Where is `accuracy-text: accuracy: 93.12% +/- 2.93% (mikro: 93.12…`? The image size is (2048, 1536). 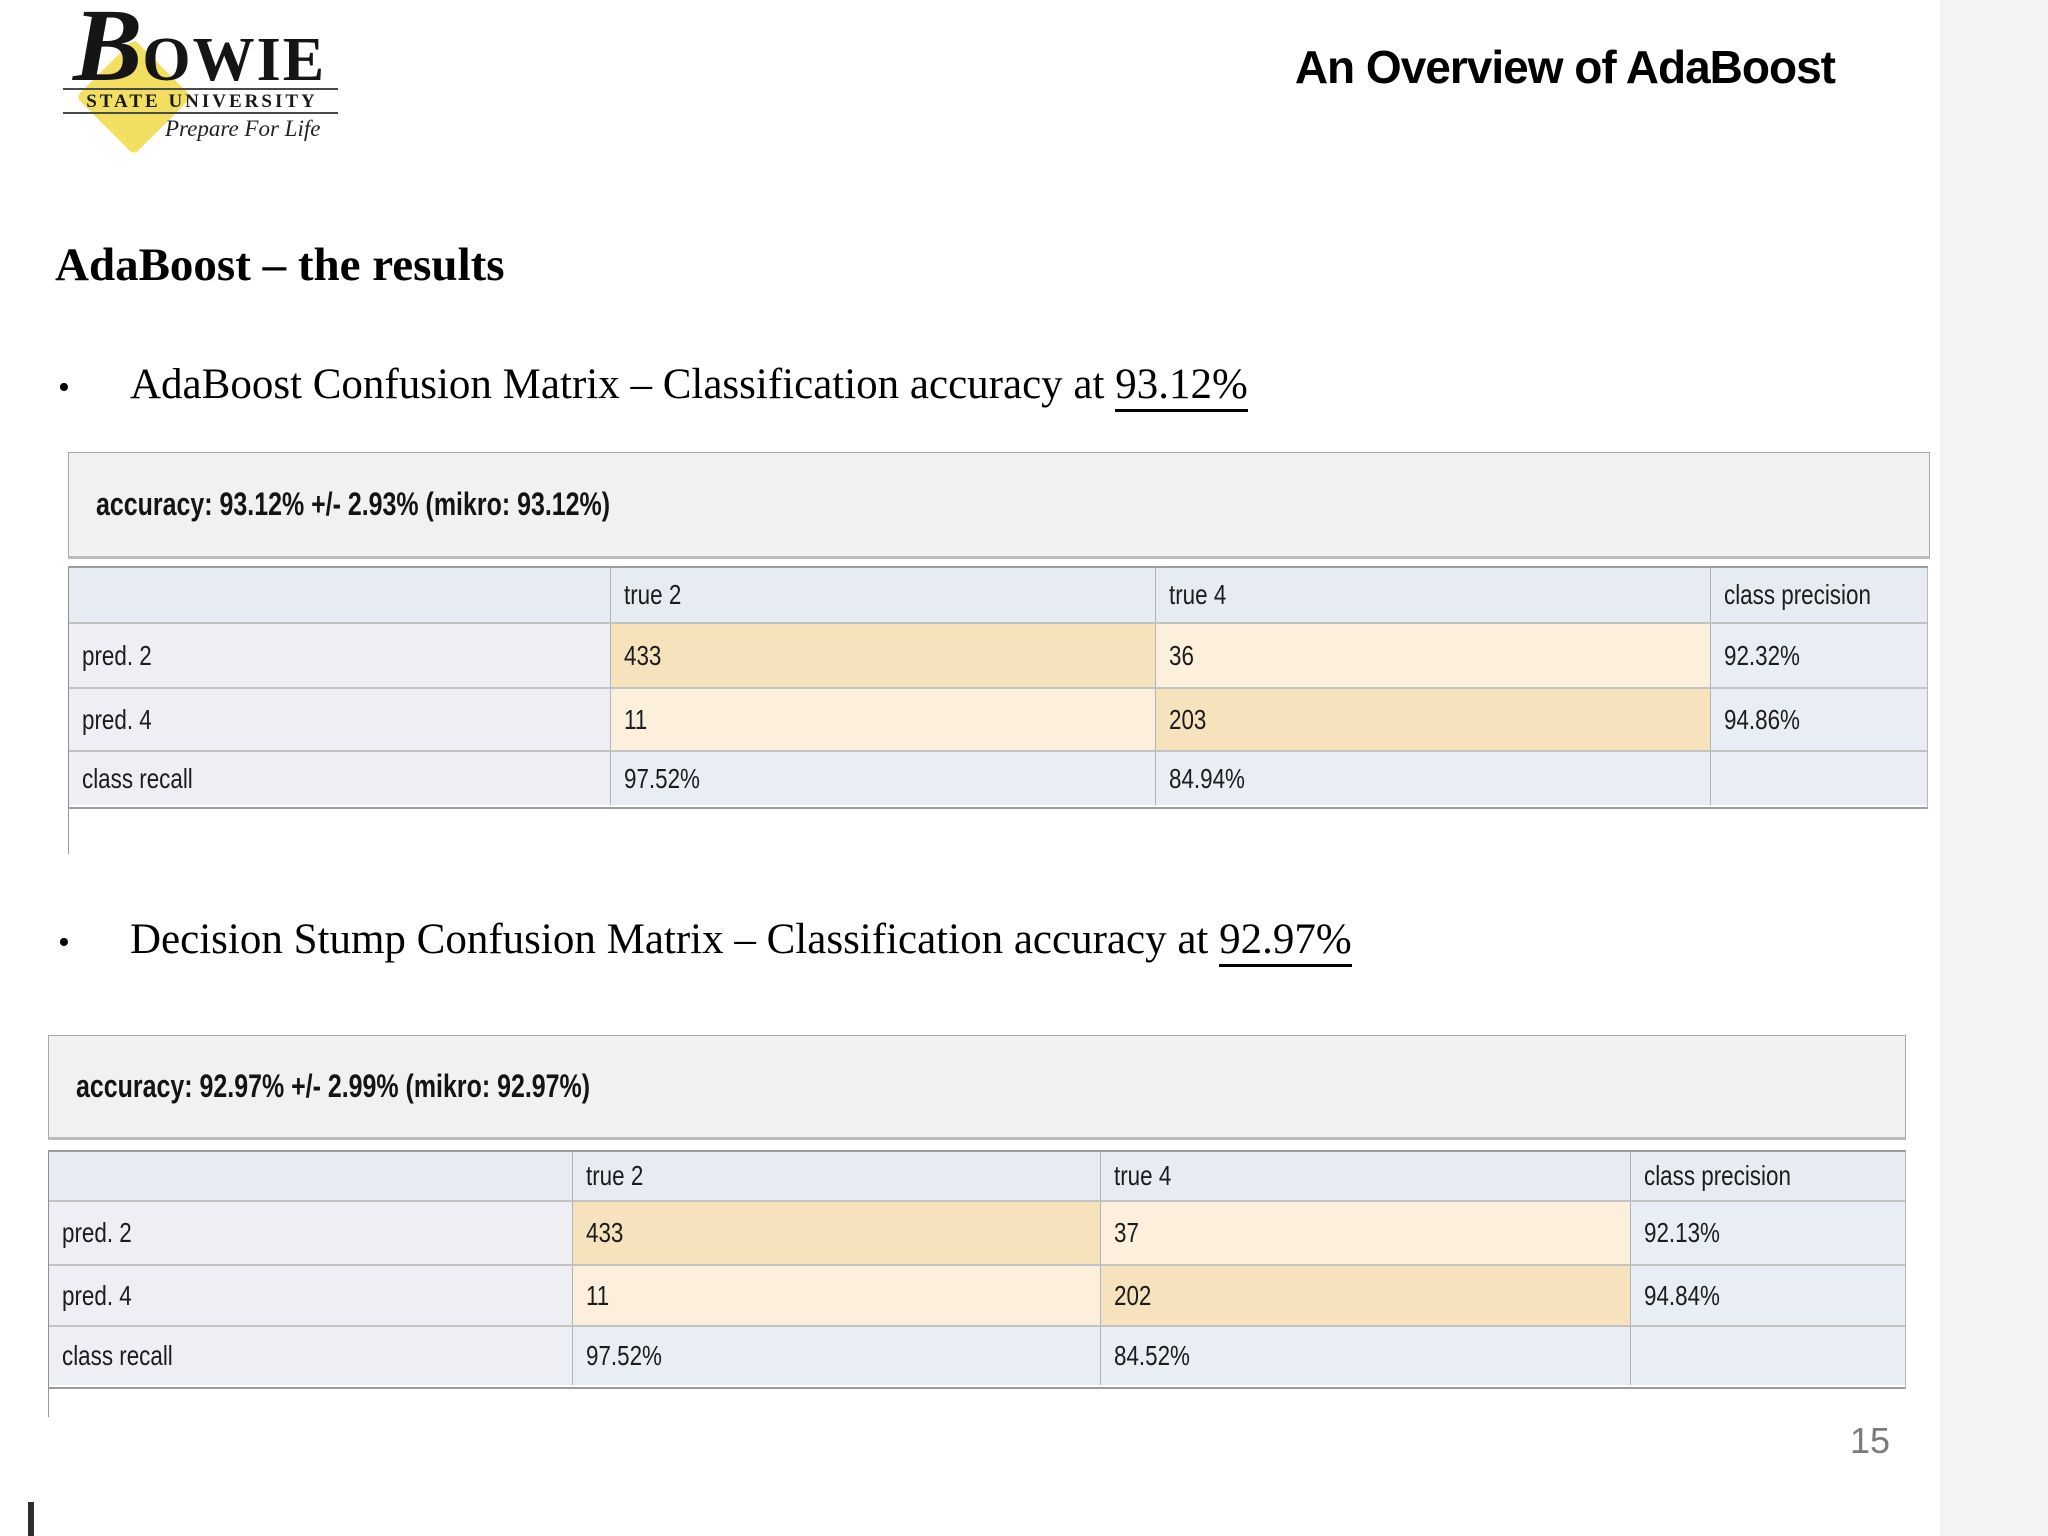 accuracy-text: accuracy: 93.12% +/- 2.93% (mikro: 93.12… is located at coordinates (353, 504).